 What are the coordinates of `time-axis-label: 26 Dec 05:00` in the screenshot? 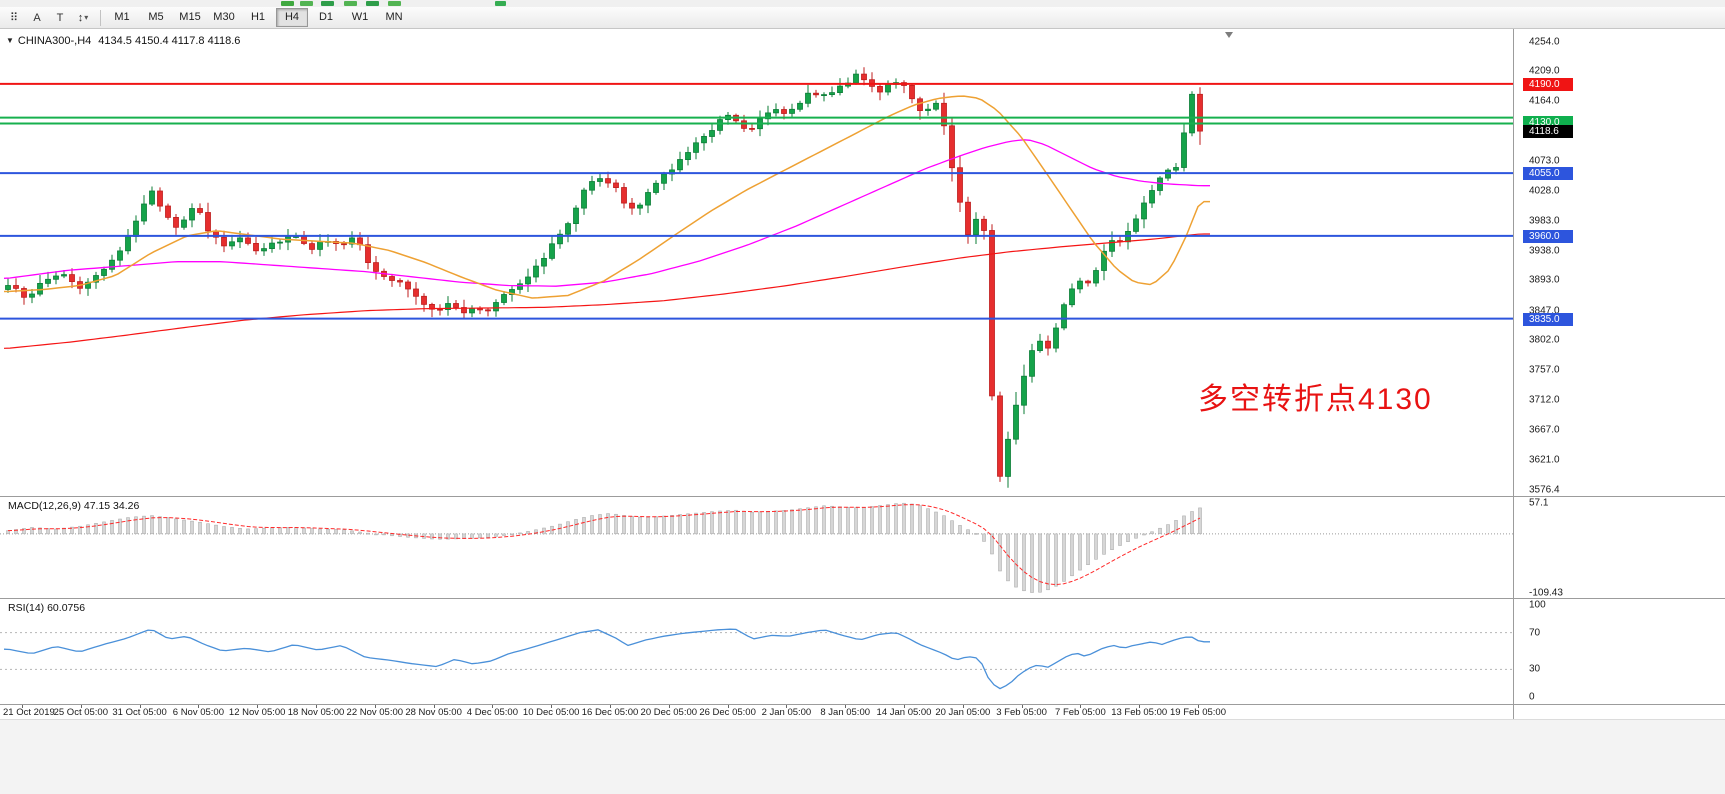 It's located at (727, 712).